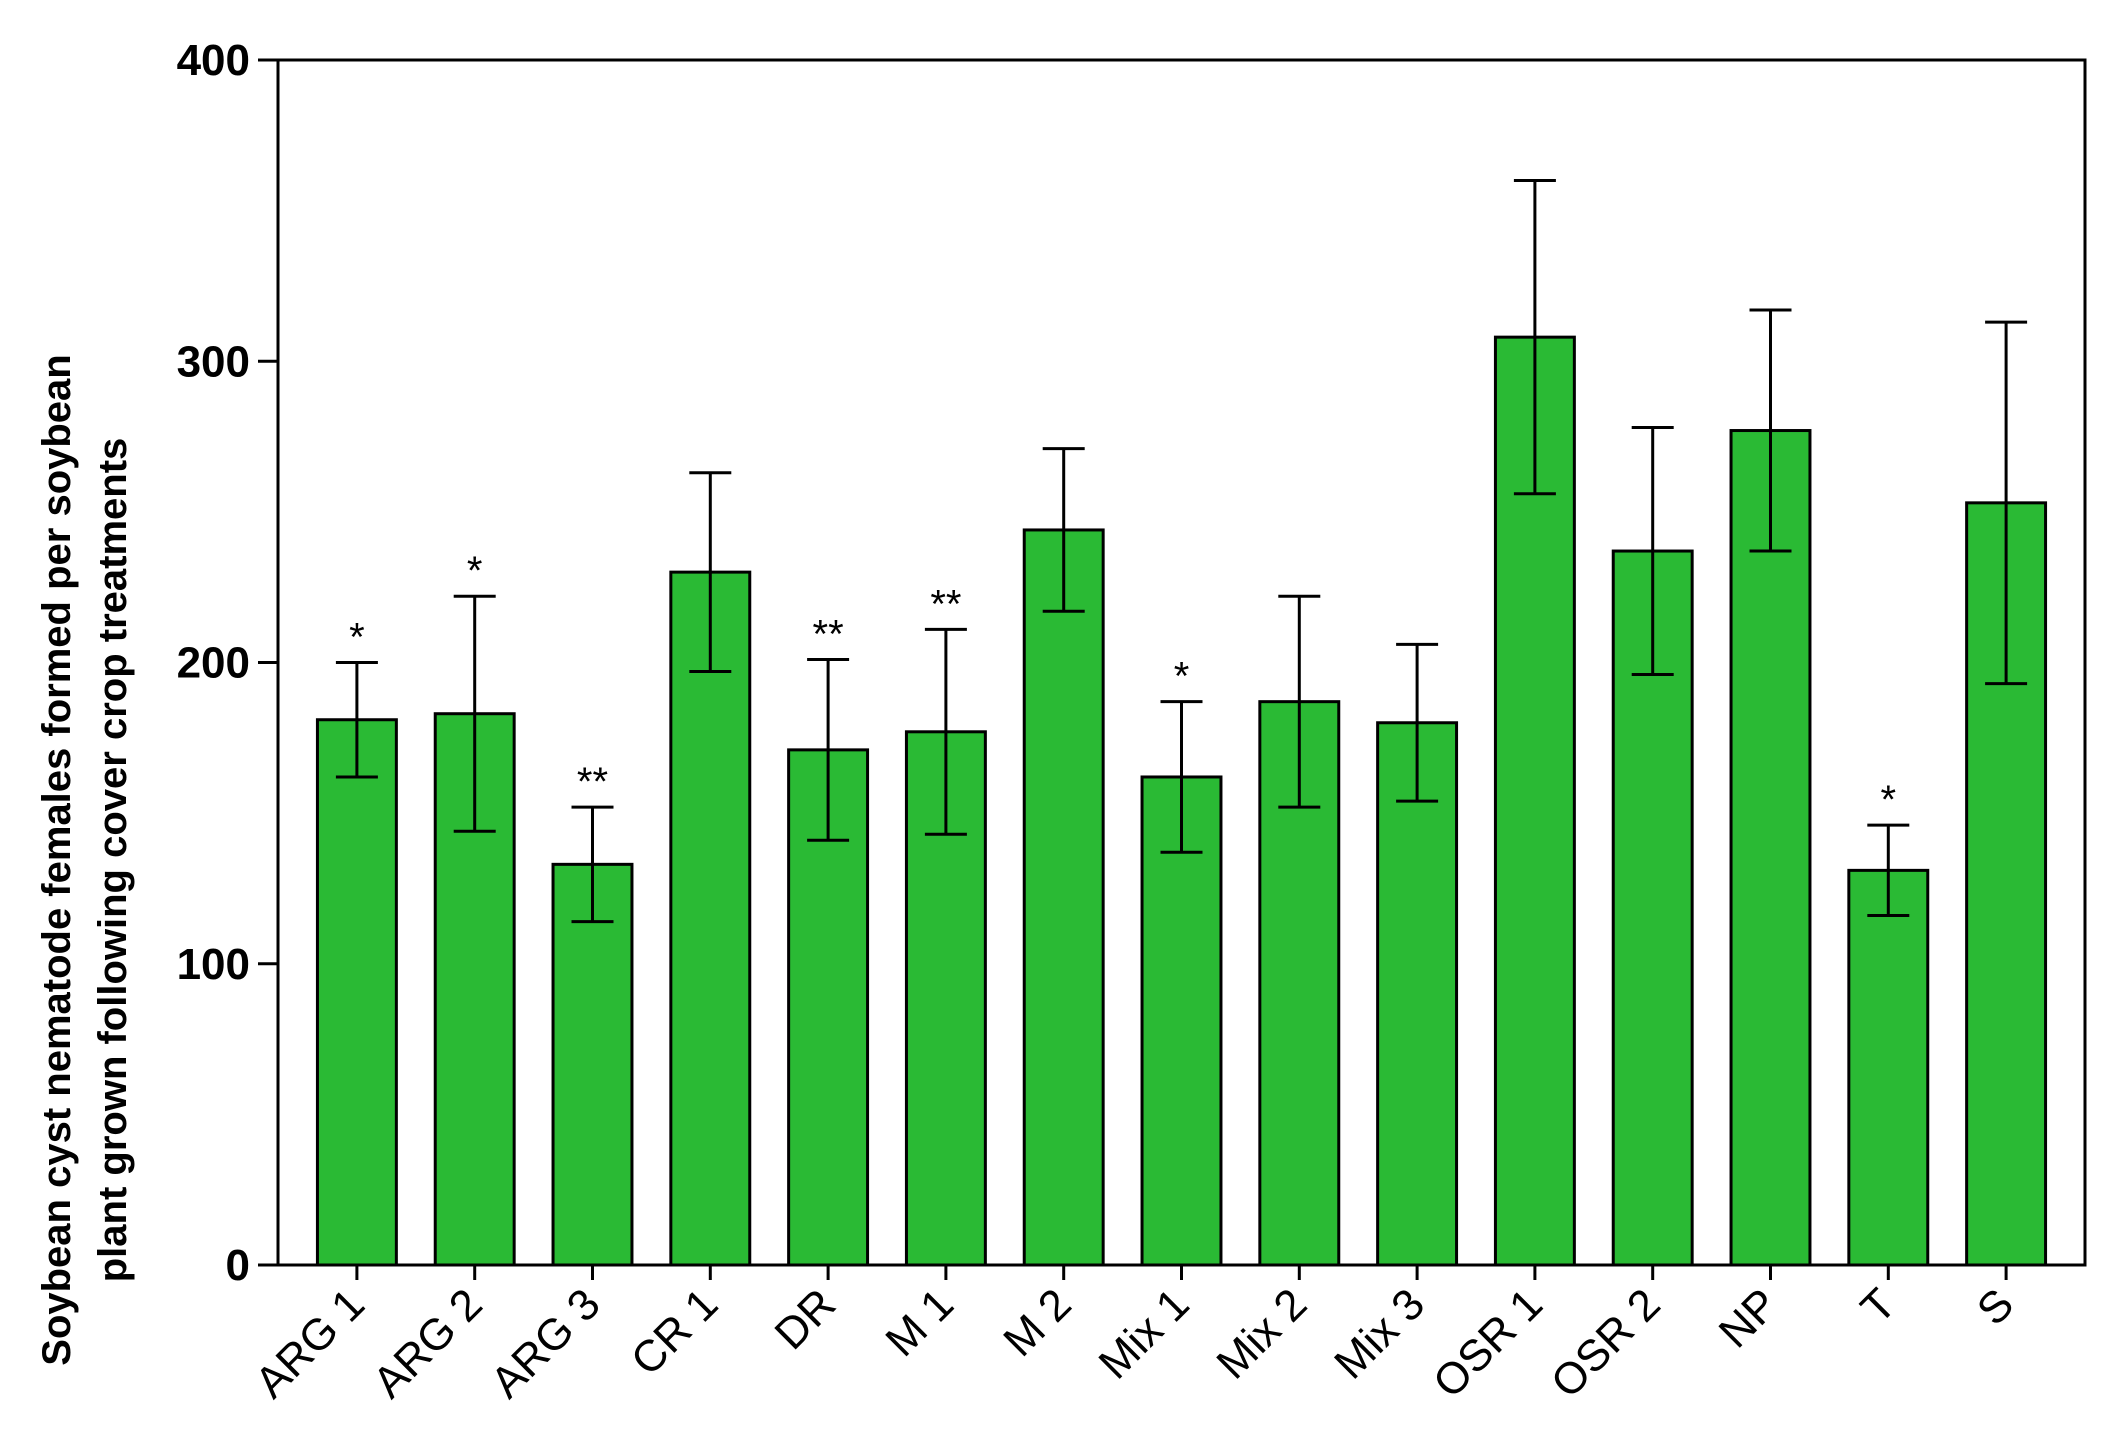 The width and height of the screenshot is (2109, 1446). Describe the element at coordinates (357, 638) in the screenshot. I see `significance-mark-0: *` at that location.